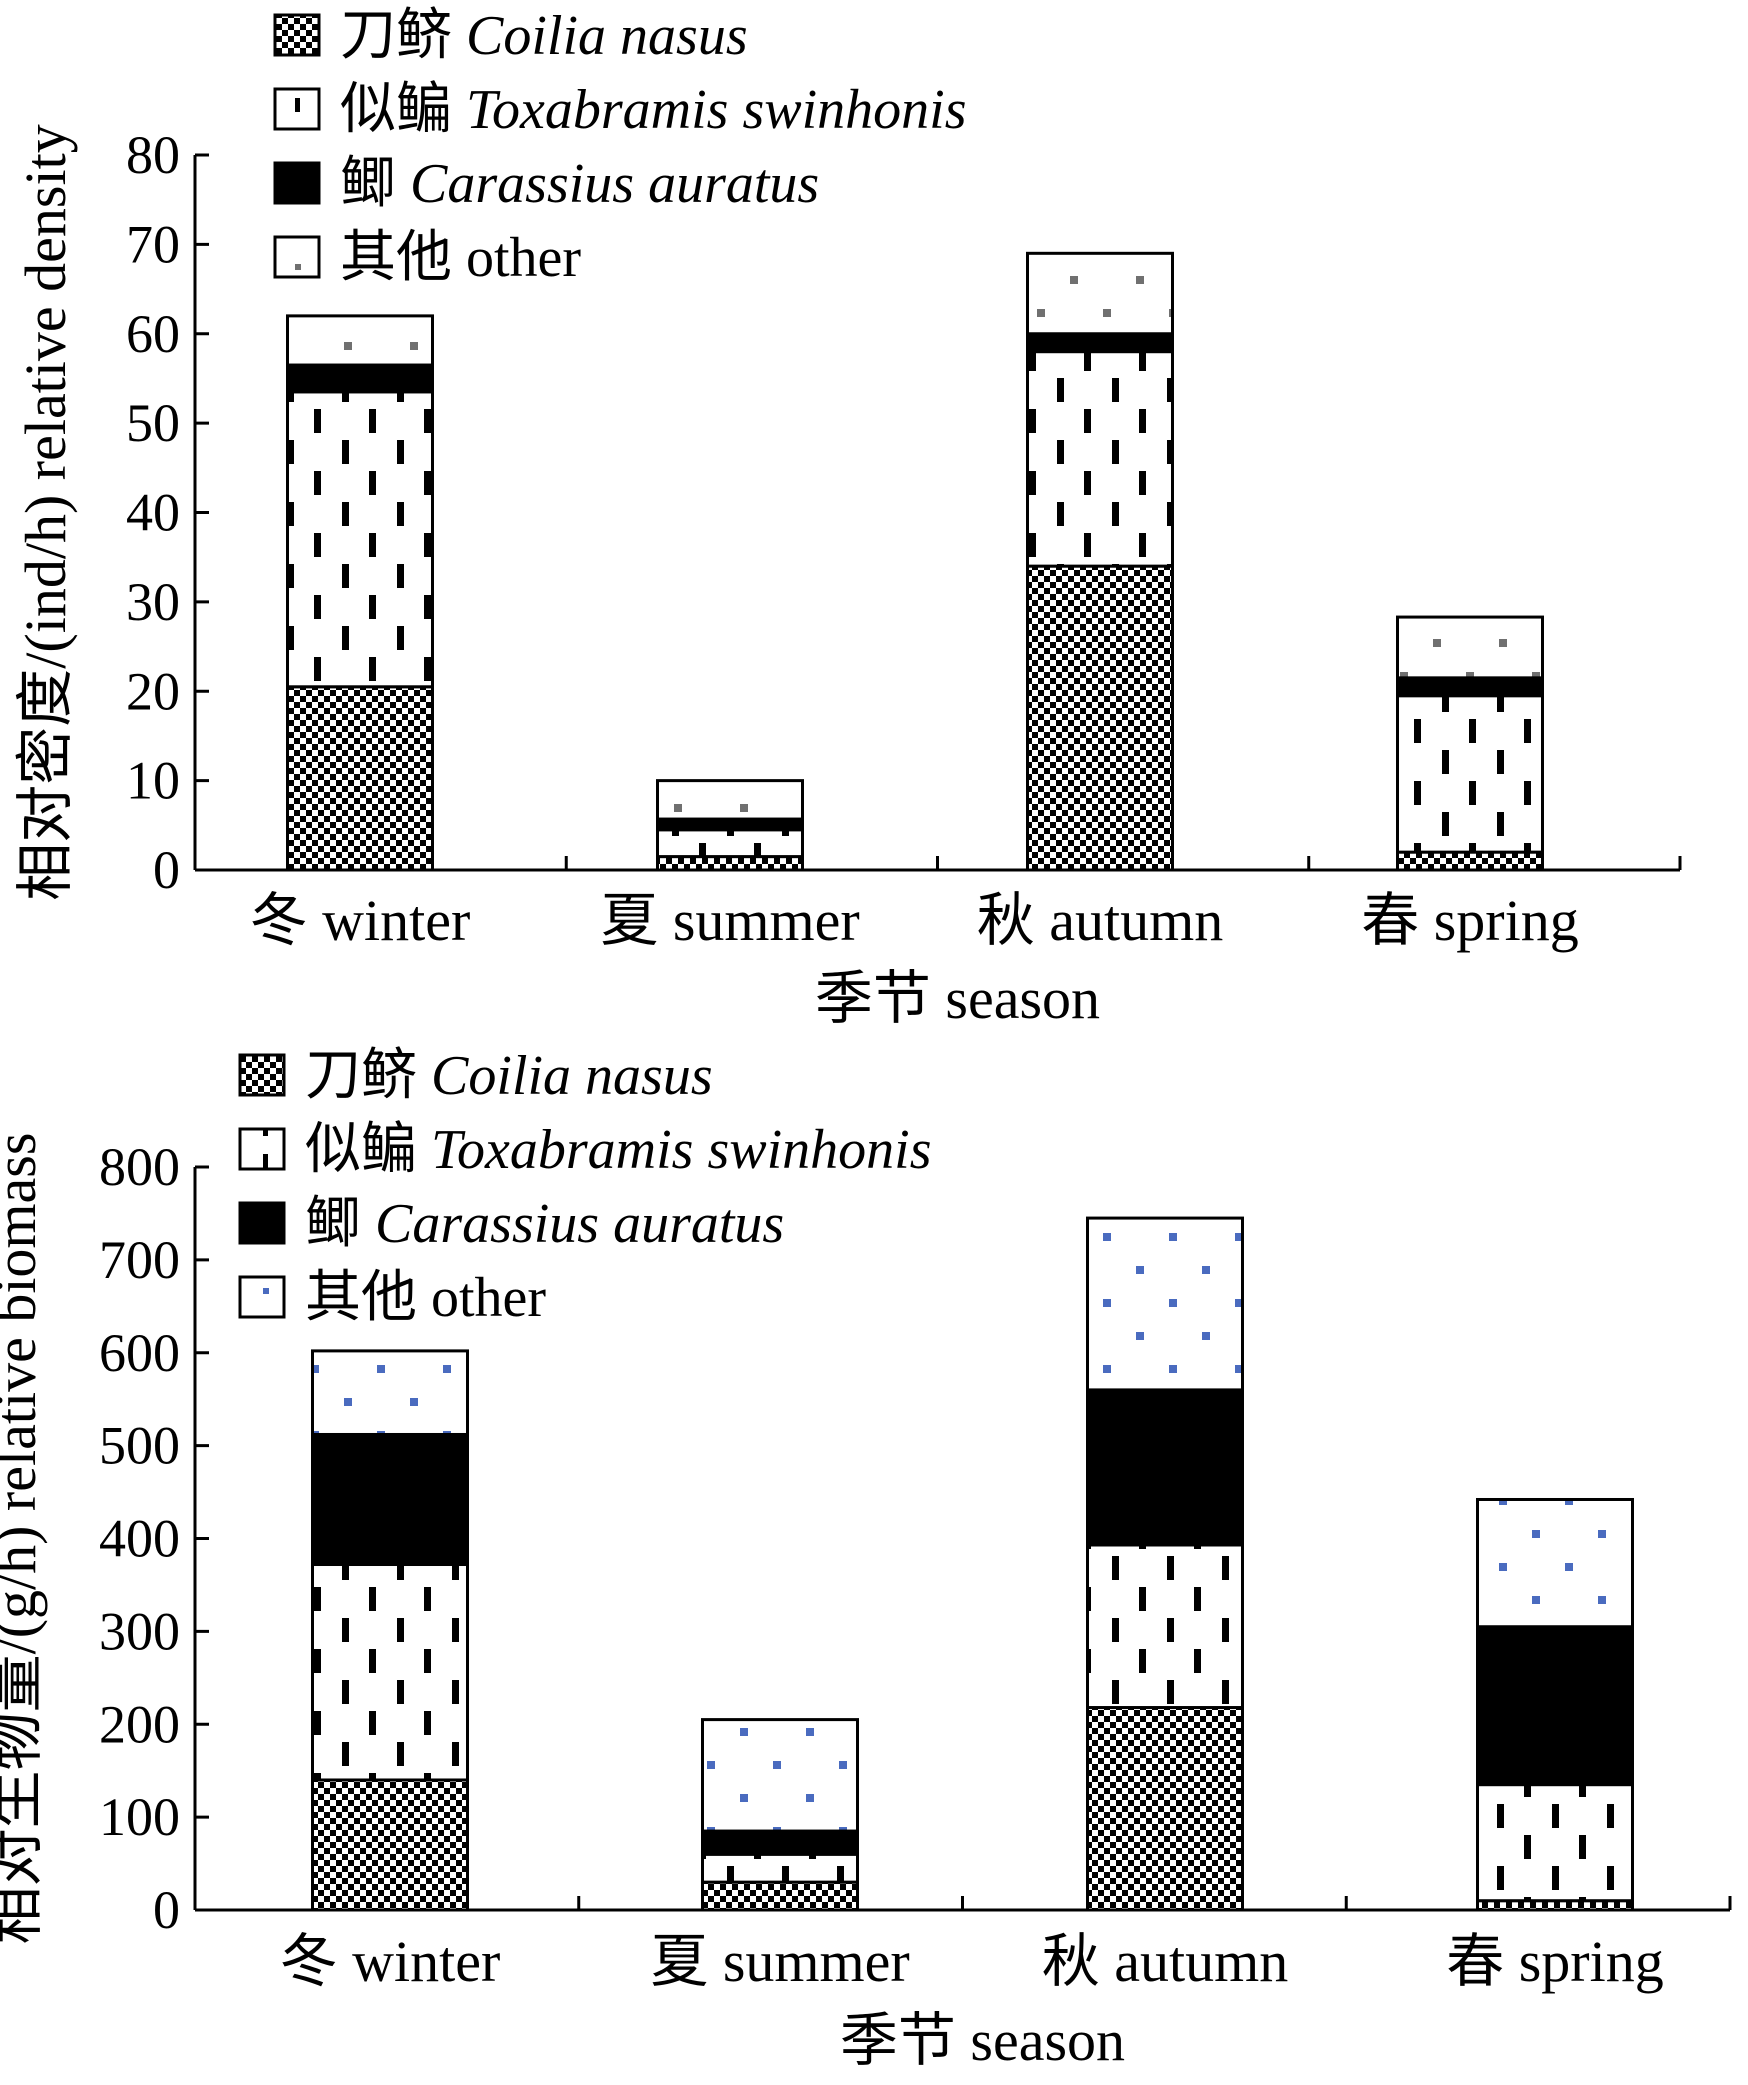 This screenshot has width=1748, height=2085. I want to click on y-axis-title: 相对密度/(ind/h) relative density, so click(45, 512).